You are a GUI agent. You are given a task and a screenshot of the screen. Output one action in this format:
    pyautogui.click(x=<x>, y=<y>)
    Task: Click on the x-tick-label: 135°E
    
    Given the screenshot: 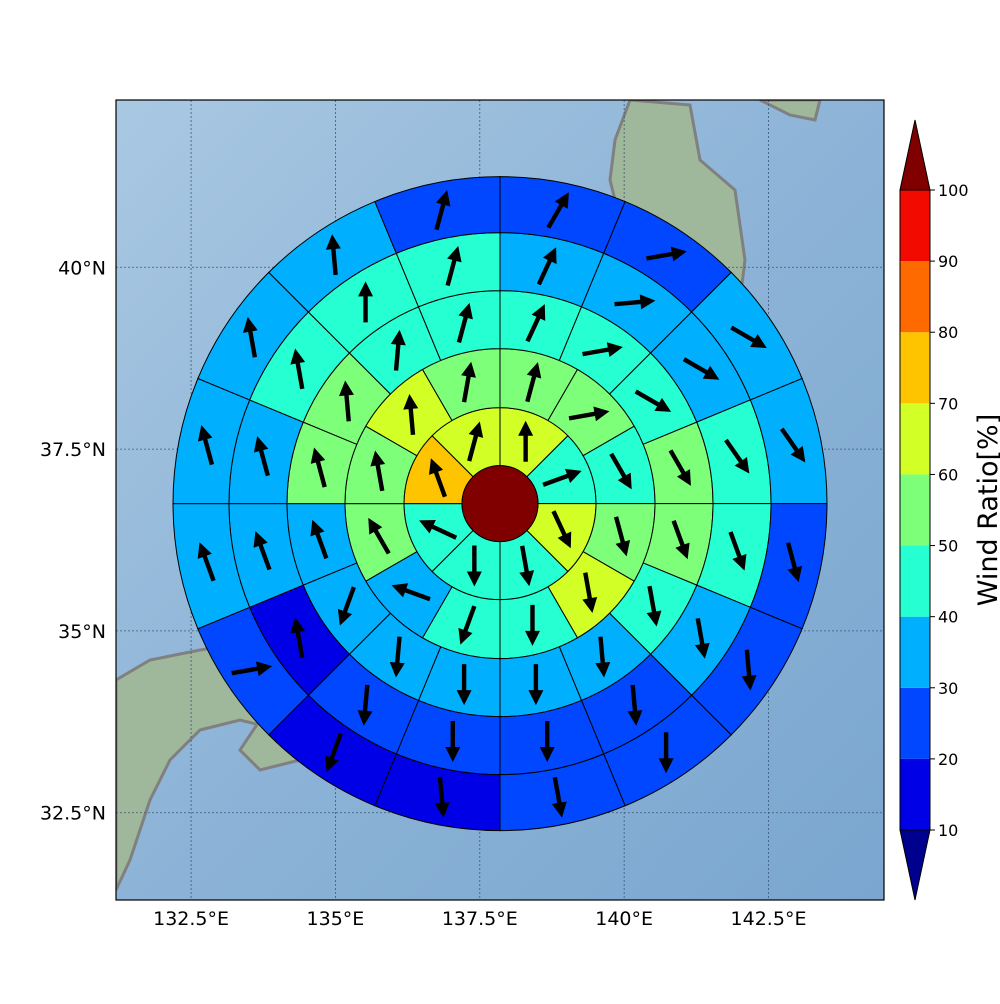 What is the action you would take?
    pyautogui.click(x=336, y=919)
    